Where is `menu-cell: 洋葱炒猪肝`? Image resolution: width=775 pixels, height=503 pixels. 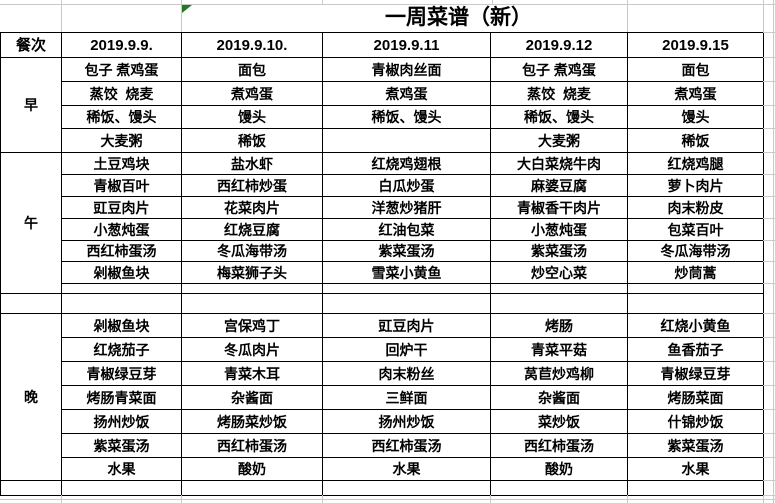
menu-cell: 洋葱炒猪肝 is located at coordinates (406, 207).